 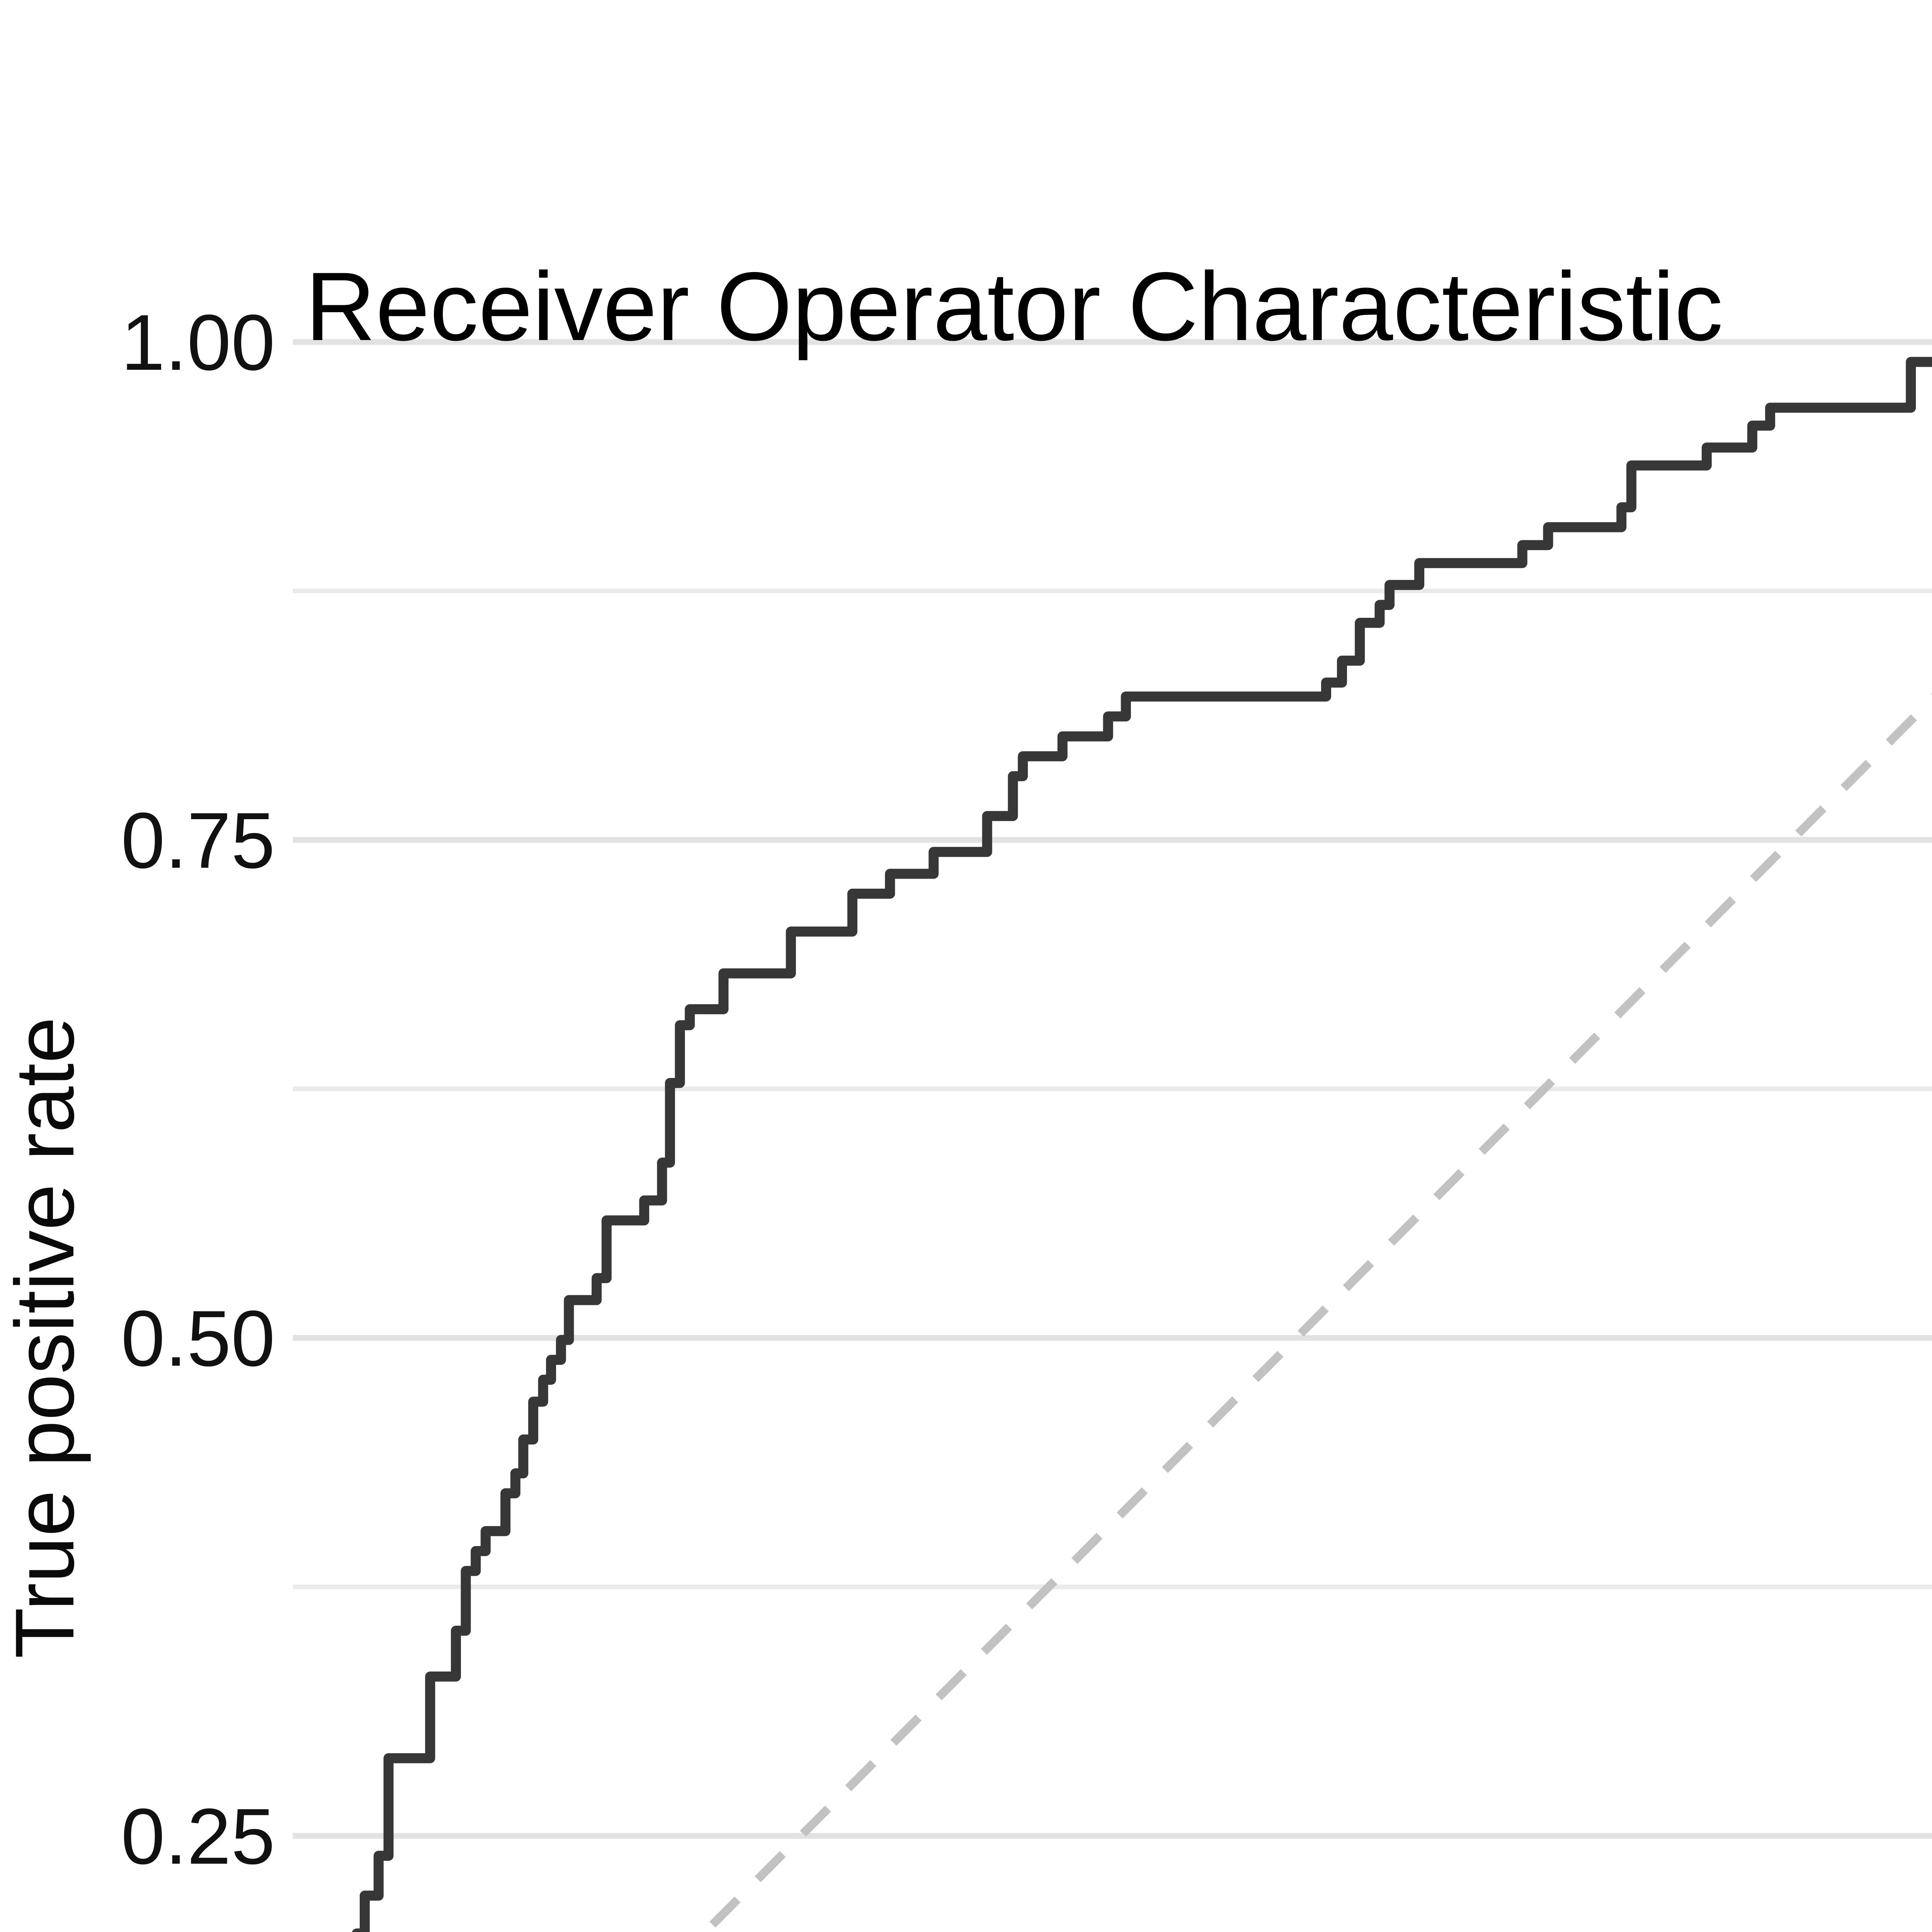 What do you see at coordinates (198, 1339) in the screenshot?
I see `y-tick-label: 0.50` at bounding box center [198, 1339].